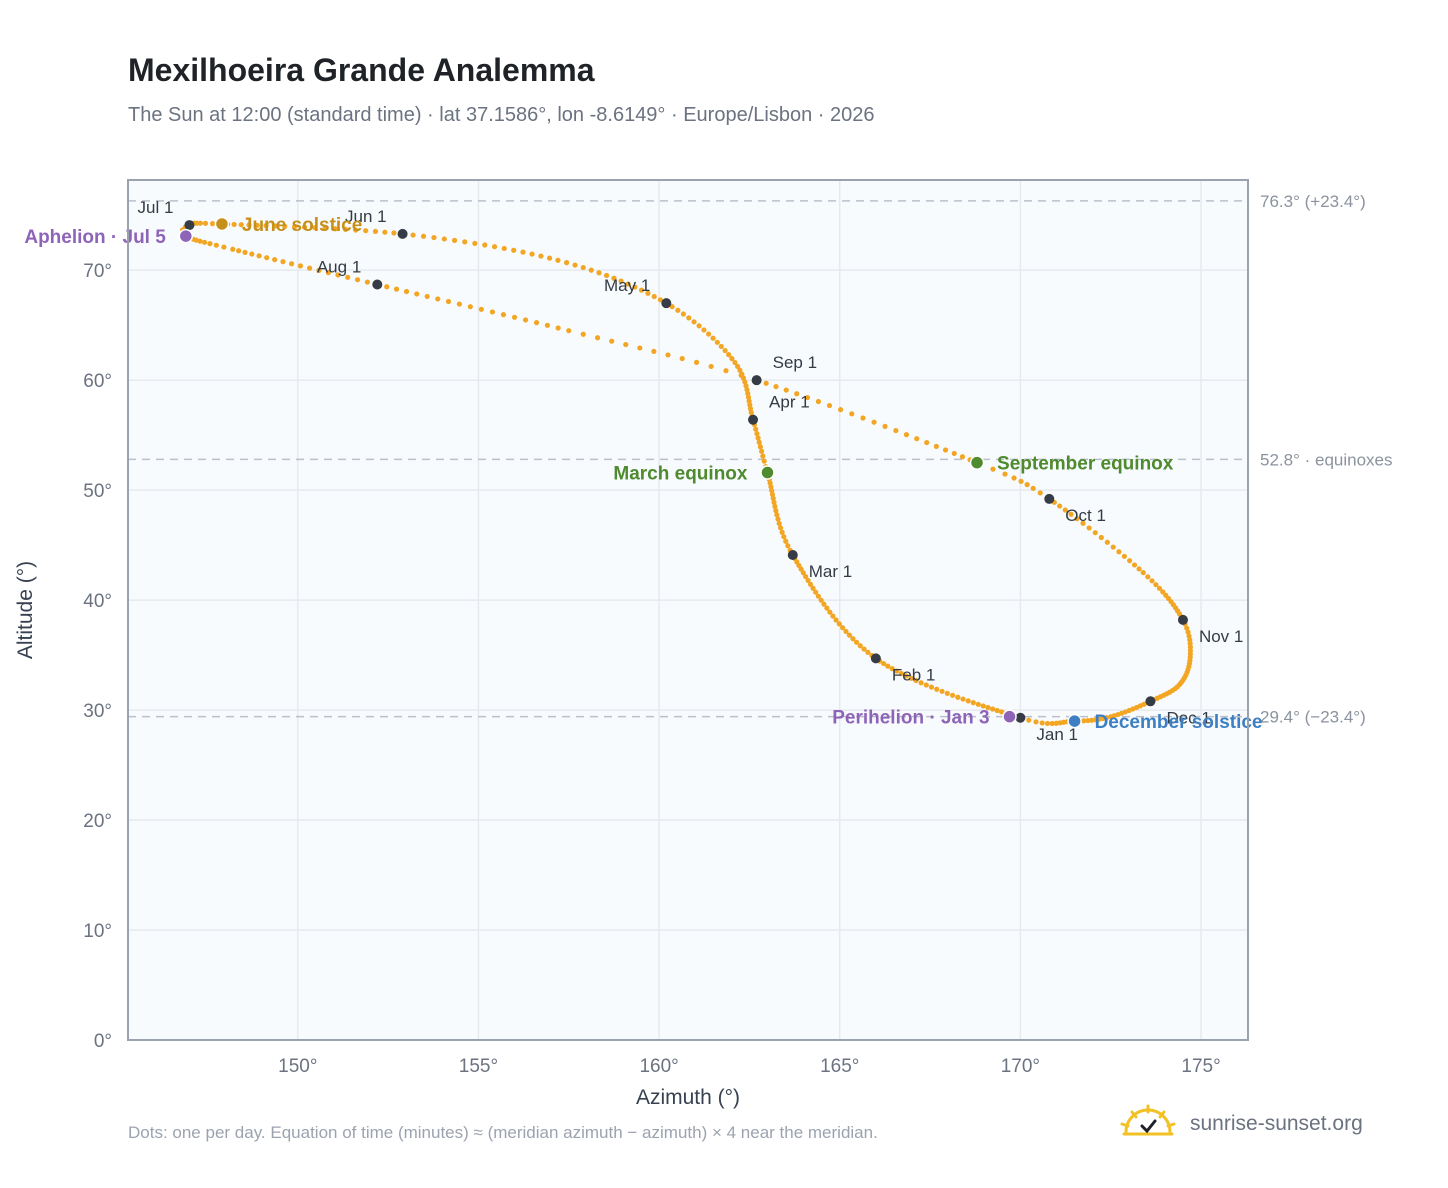 The height and width of the screenshot is (1188, 1448). What do you see at coordinates (97, 381) in the screenshot?
I see `y-tick-label: 60°` at bounding box center [97, 381].